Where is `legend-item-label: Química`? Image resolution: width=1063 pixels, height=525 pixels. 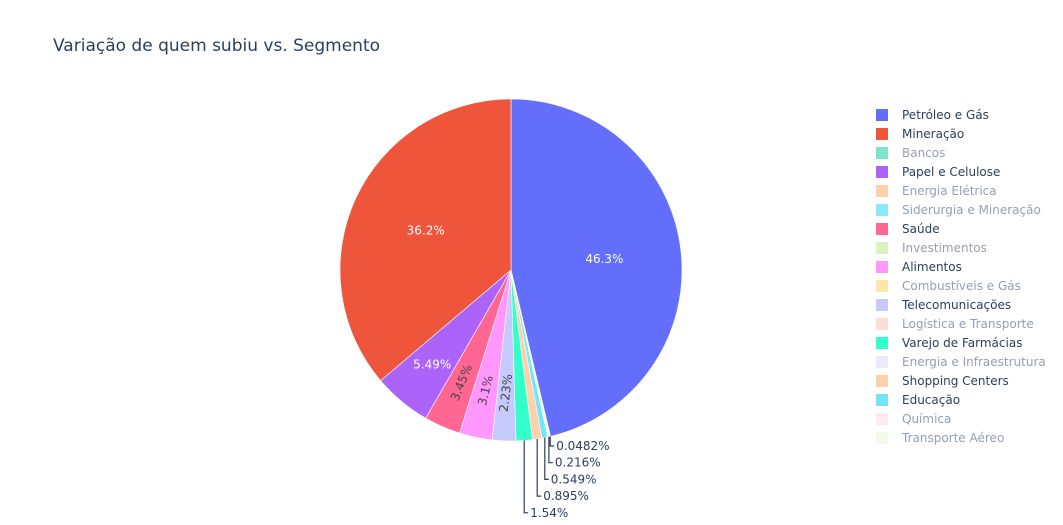
legend-item-label: Química is located at coordinates (926, 419).